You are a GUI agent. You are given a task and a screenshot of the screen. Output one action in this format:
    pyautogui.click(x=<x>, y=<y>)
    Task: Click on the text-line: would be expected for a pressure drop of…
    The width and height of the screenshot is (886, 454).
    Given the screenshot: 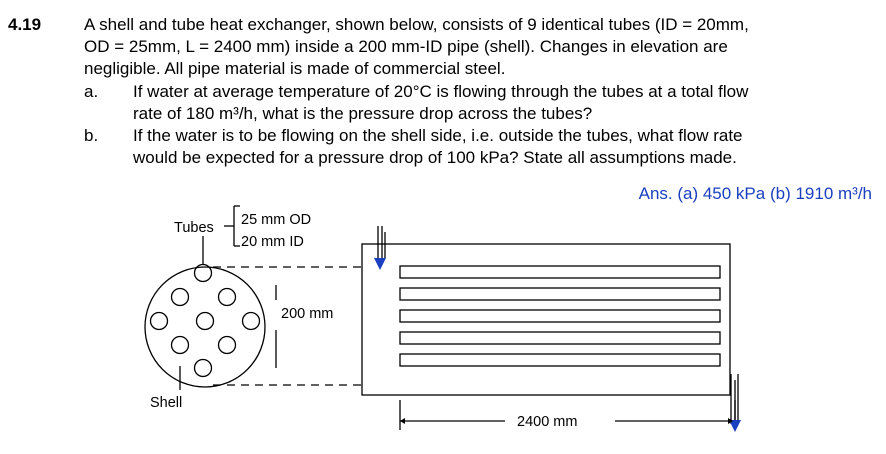 What is the action you would take?
    pyautogui.click(x=434, y=157)
    